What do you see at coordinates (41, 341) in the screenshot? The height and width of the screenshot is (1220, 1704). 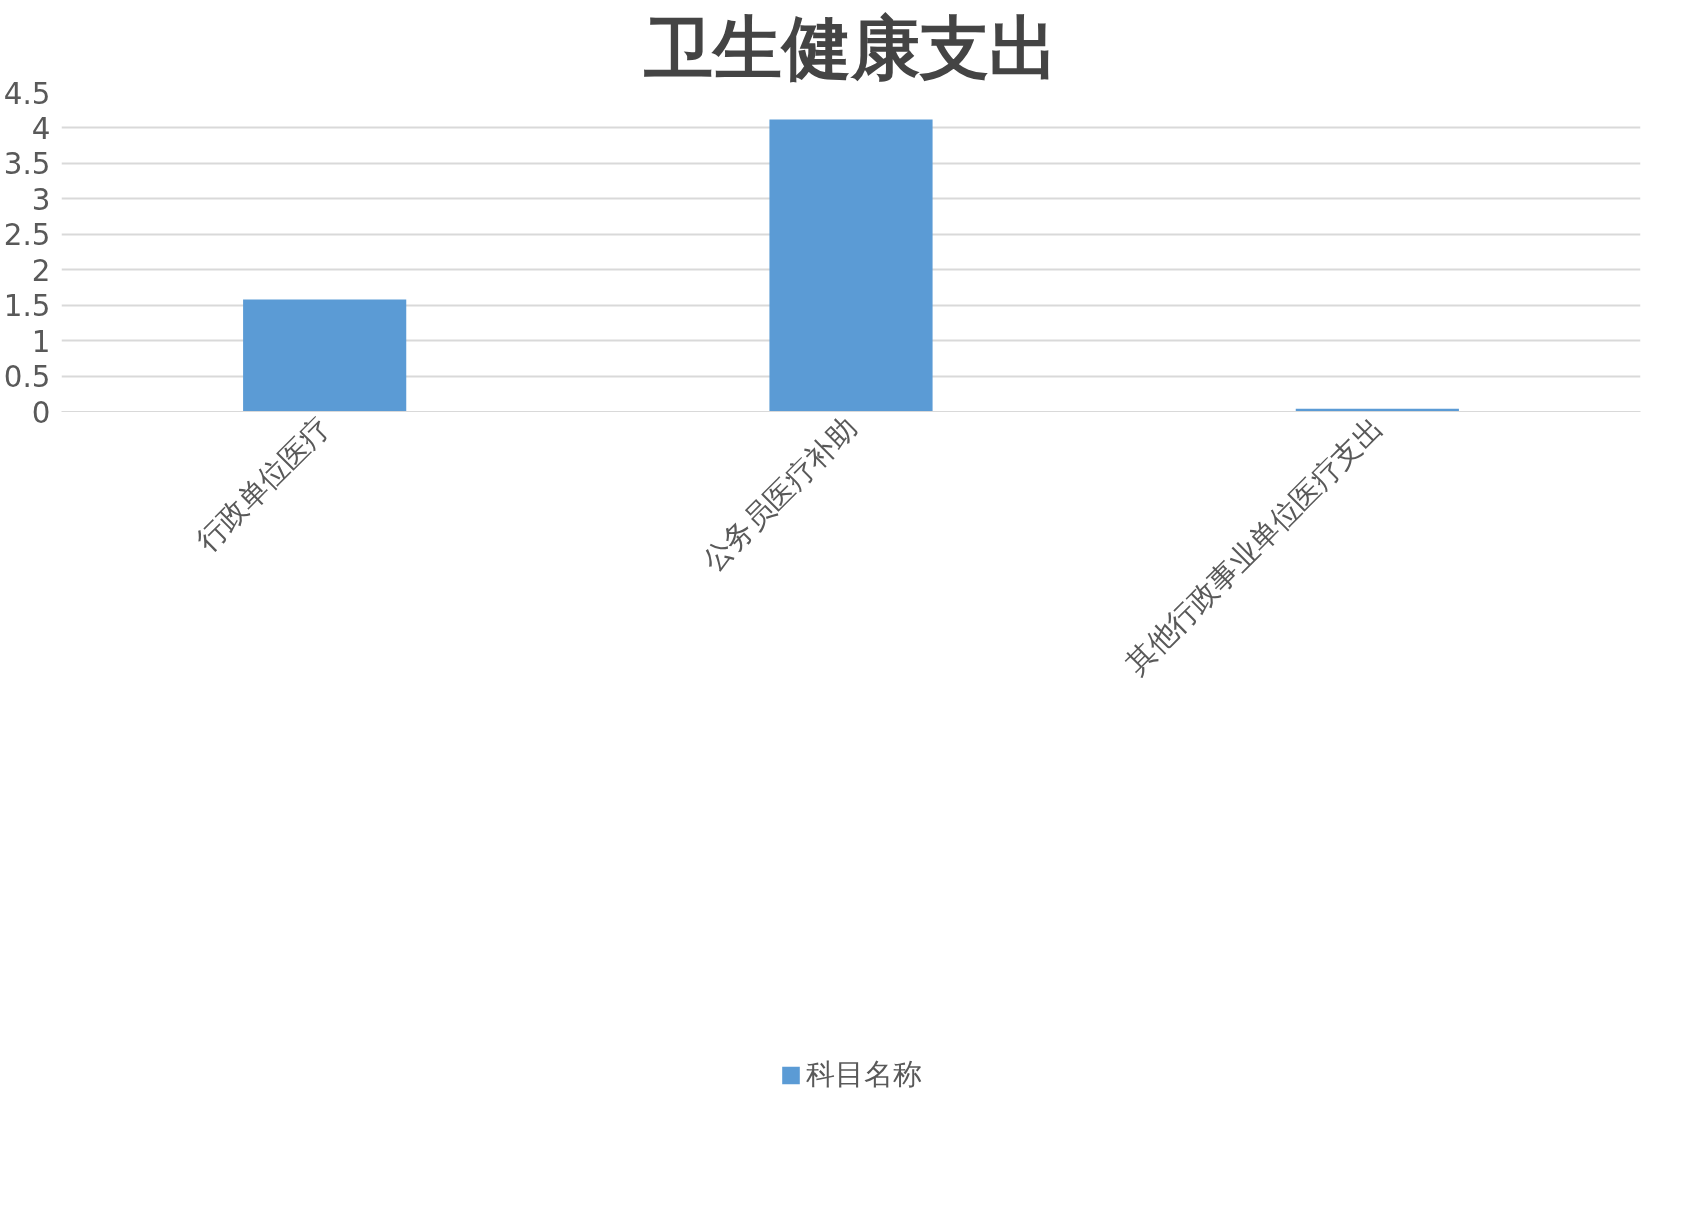 I see `y-tick-label: 1` at bounding box center [41, 341].